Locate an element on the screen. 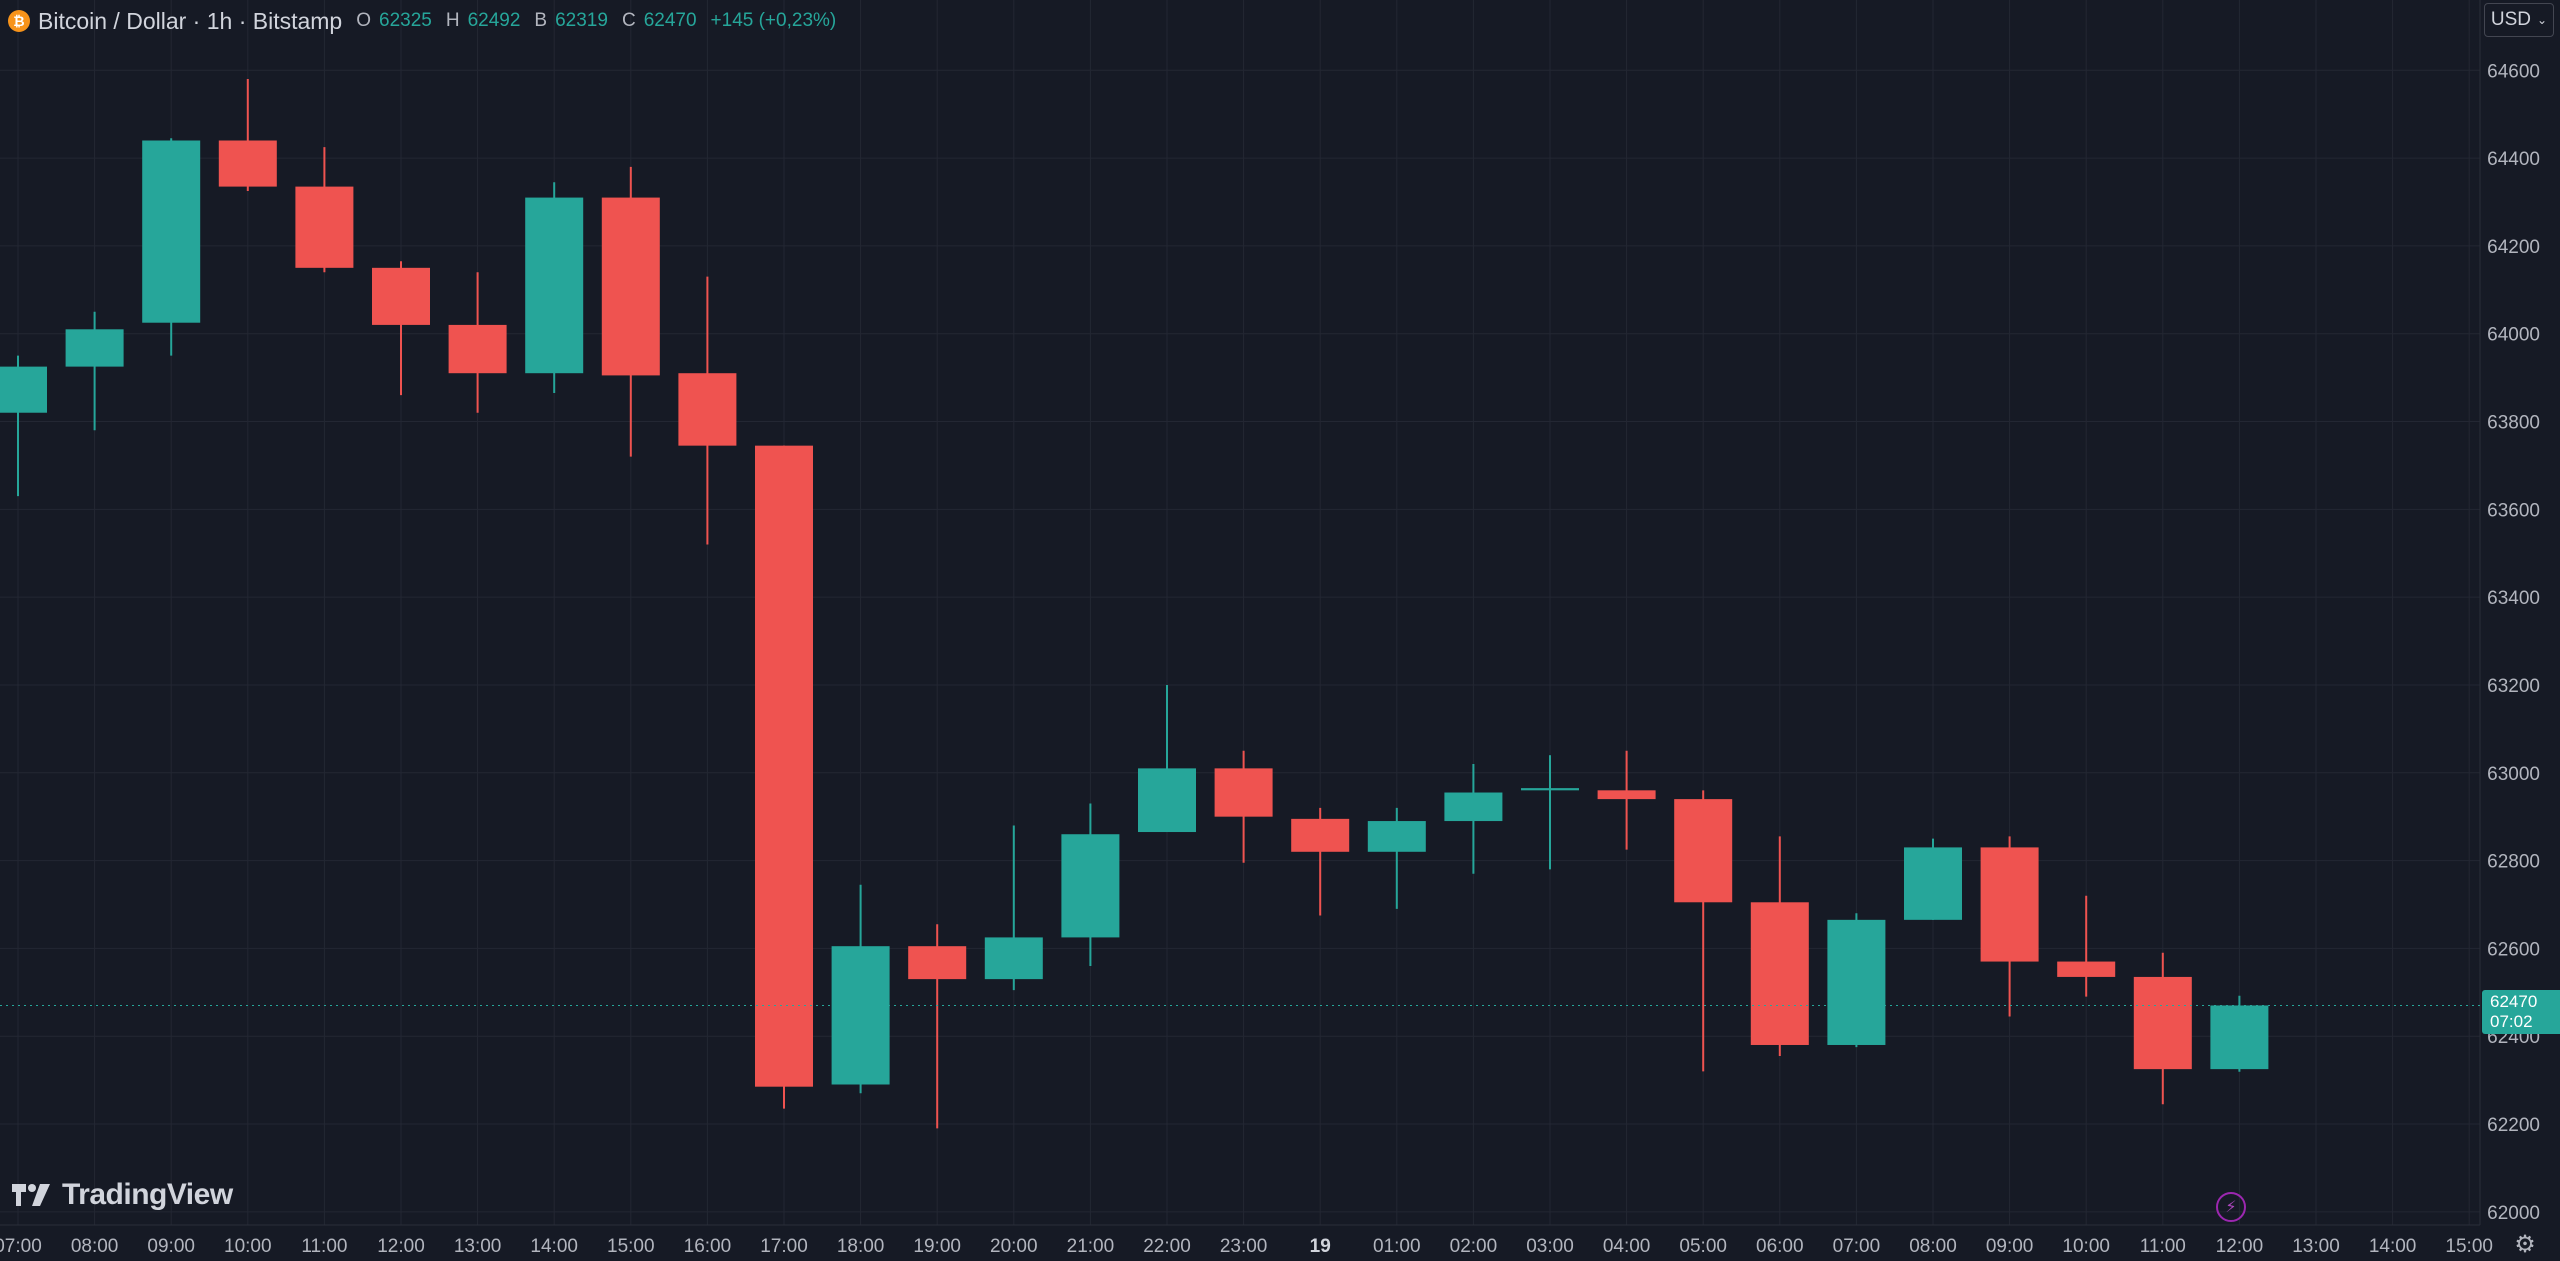  time-tick-label: 17:00 is located at coordinates (784, 1246).